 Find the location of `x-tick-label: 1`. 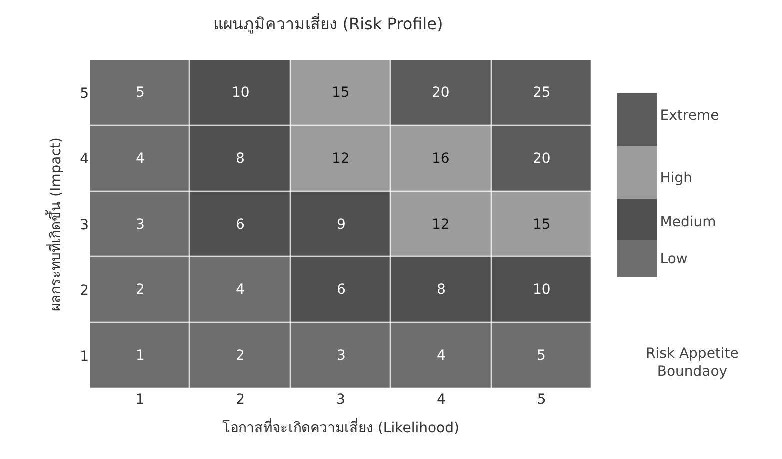

x-tick-label: 1 is located at coordinates (140, 400).